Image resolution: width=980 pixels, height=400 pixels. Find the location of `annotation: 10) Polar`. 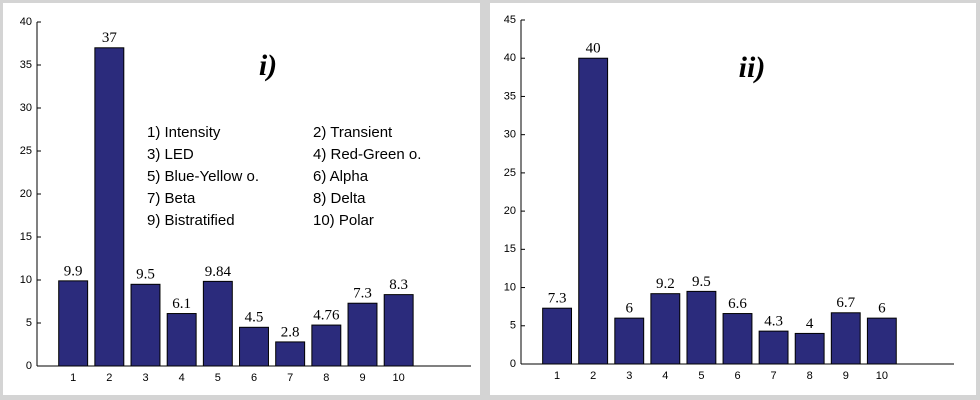

annotation: 10) Polar is located at coordinates (343, 220).